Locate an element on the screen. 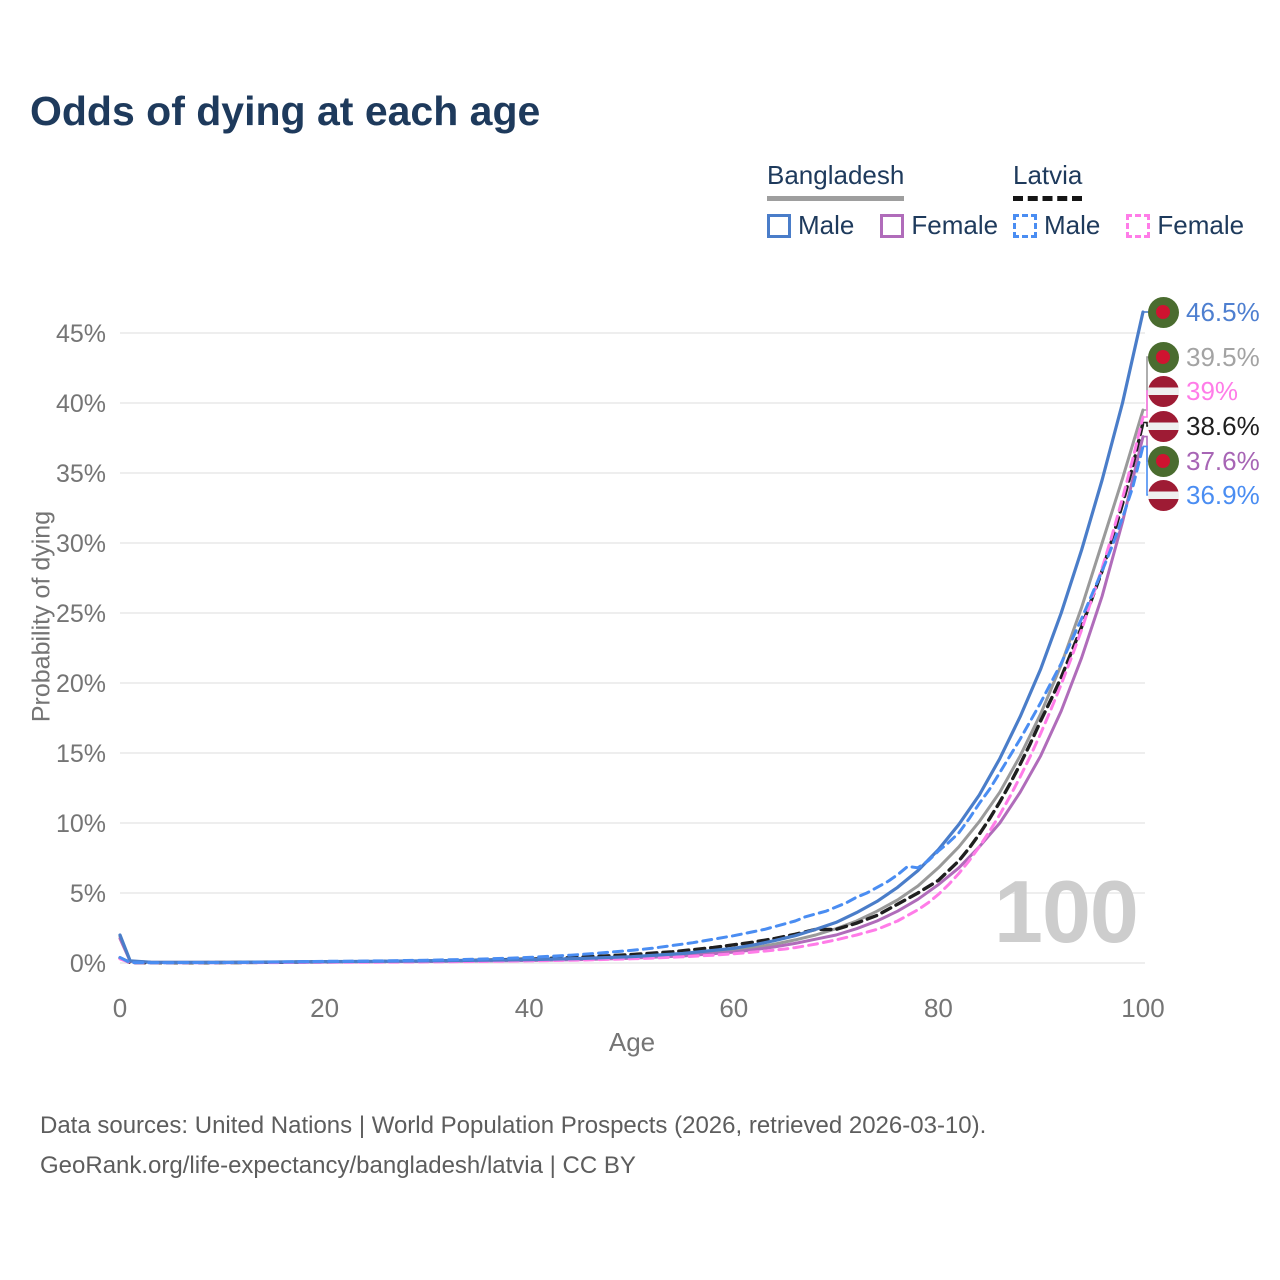 This screenshot has width=1280, height=1280. end-label-latvia-female: 39% is located at coordinates (1193, 391).